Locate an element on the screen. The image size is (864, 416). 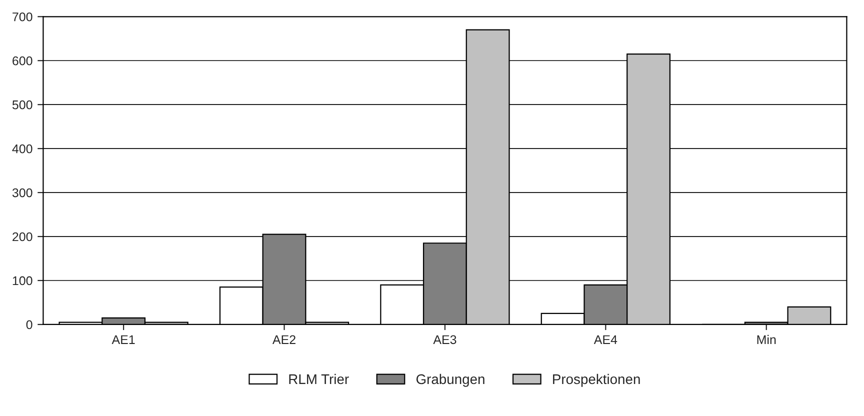
x-tick-label: AE2 is located at coordinates (284, 339).